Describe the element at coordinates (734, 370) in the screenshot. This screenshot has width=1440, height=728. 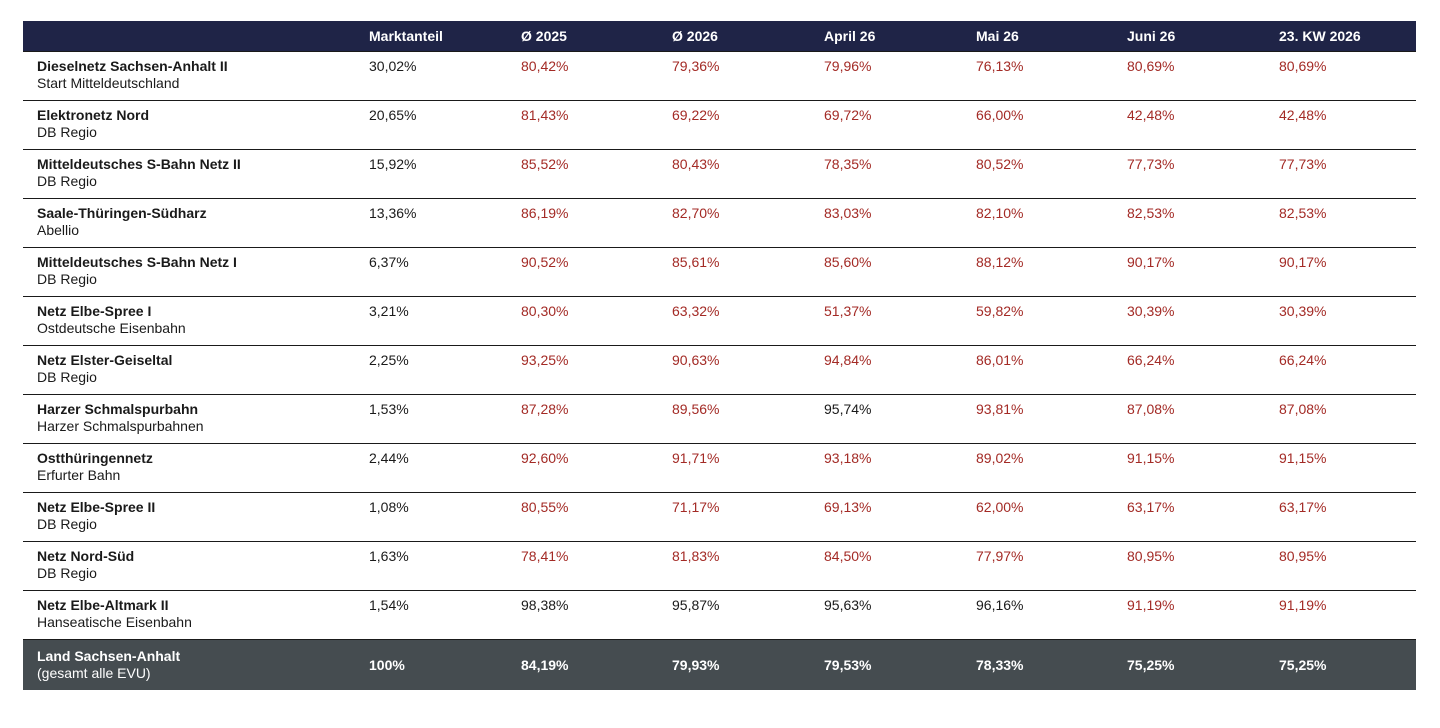
I see `value-cell: 90,63%` at that location.